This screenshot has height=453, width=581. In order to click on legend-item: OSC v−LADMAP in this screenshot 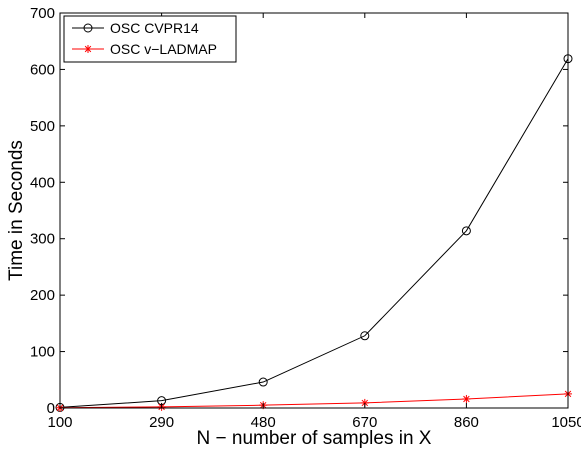, I will do `click(144, 49)`.